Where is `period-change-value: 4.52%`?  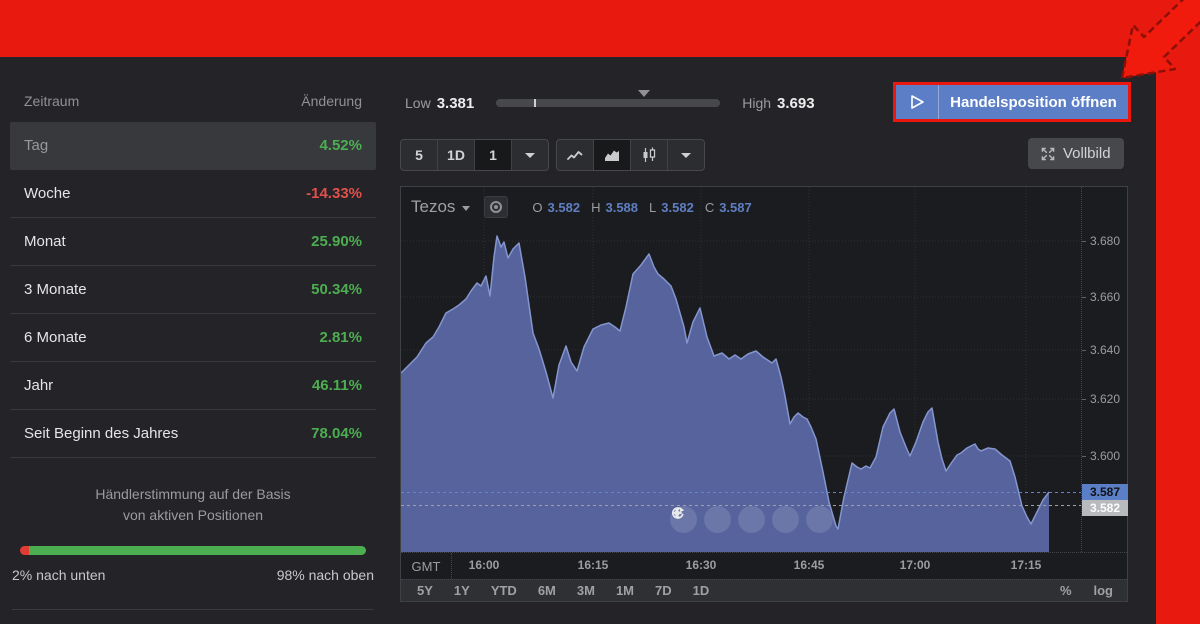
period-change-value: 4.52% is located at coordinates (340, 145).